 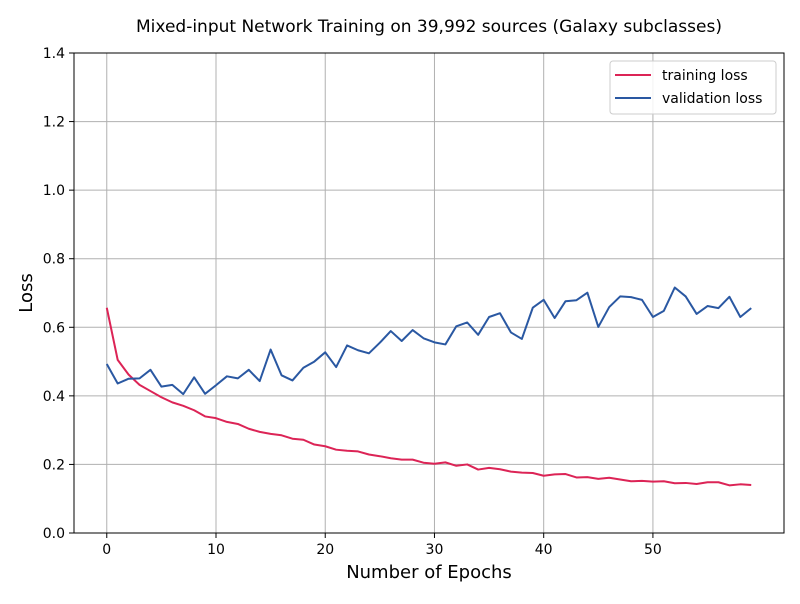 What do you see at coordinates (26, 292) in the screenshot?
I see `y-axis-label: Loss` at bounding box center [26, 292].